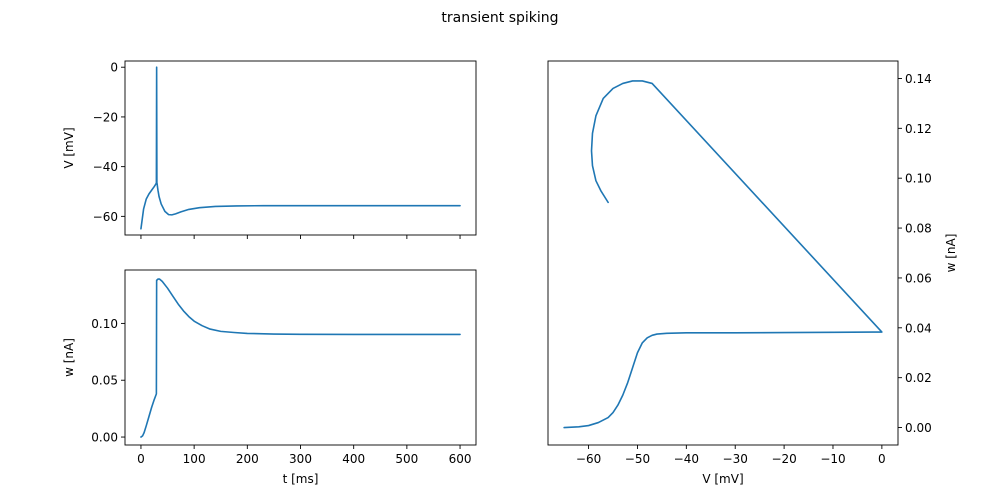 This screenshot has height=504, width=1000. What do you see at coordinates (735, 459) in the screenshot?
I see `x-tick-label: −30` at bounding box center [735, 459].